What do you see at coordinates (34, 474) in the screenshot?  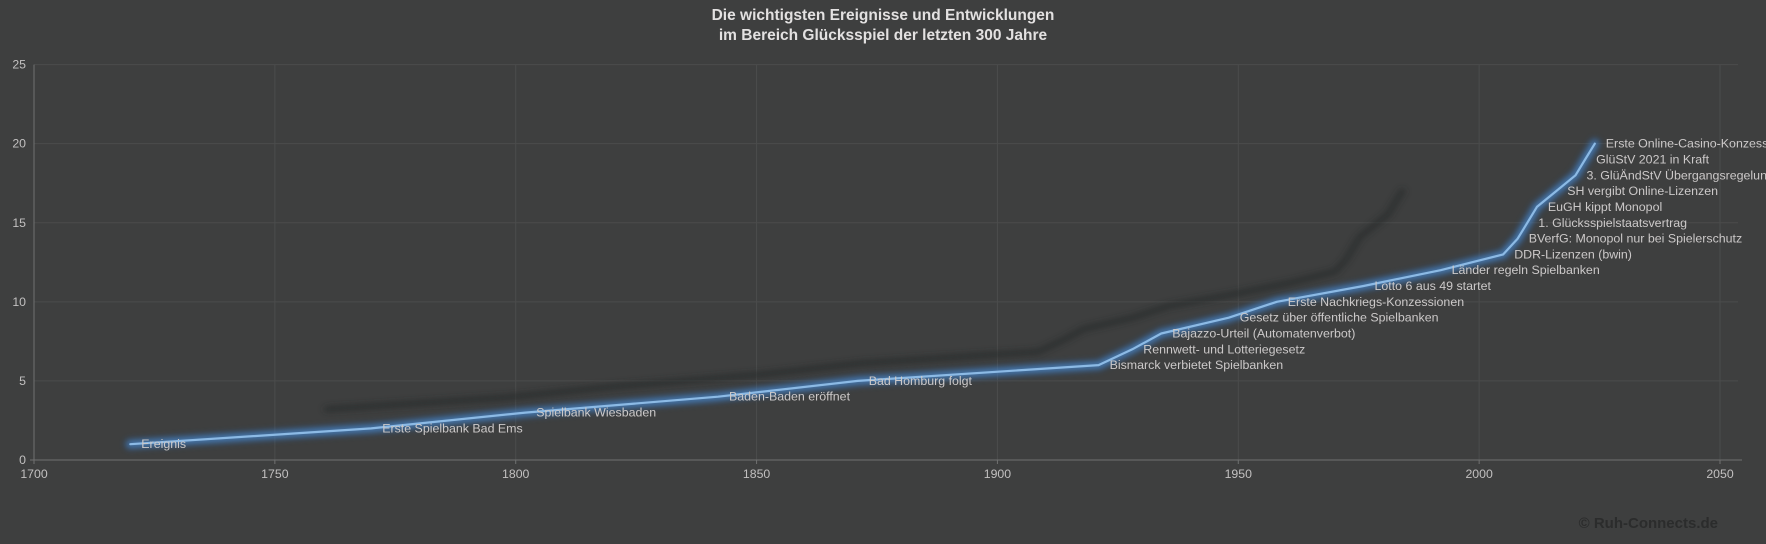 I see `x-tick-label-1700: 1700` at bounding box center [34, 474].